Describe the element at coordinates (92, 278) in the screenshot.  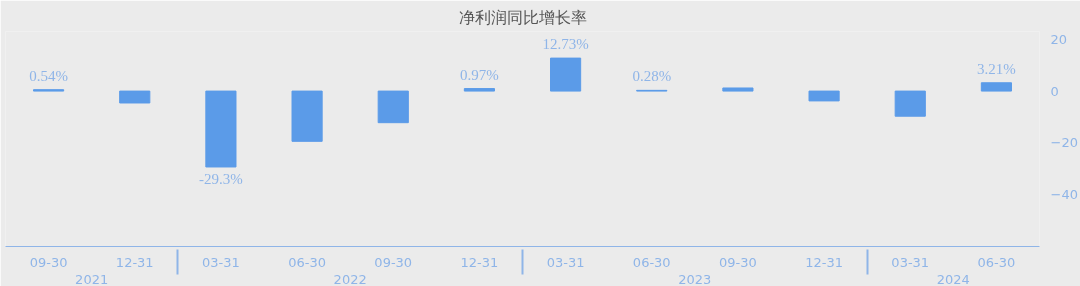
I see `text: 2021` at that location.